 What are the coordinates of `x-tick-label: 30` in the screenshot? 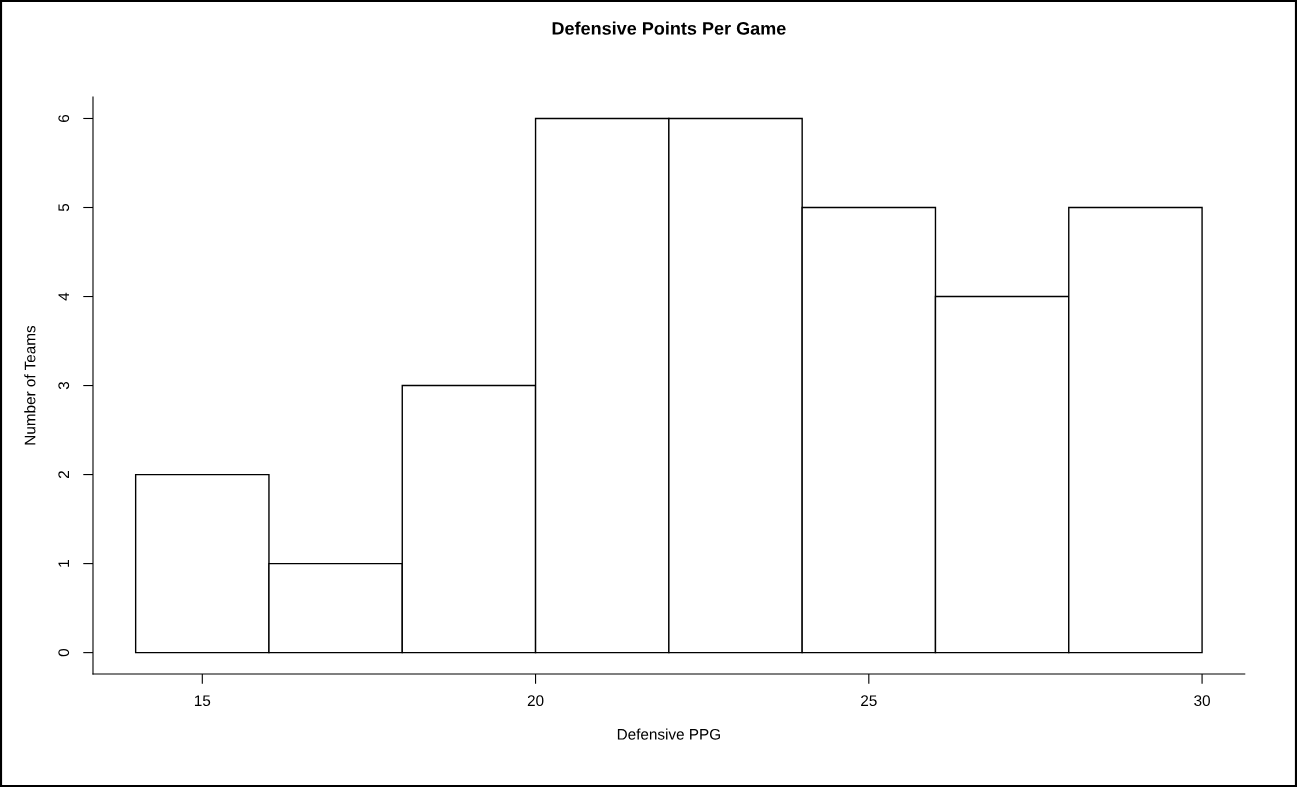 It's located at (1202, 701).